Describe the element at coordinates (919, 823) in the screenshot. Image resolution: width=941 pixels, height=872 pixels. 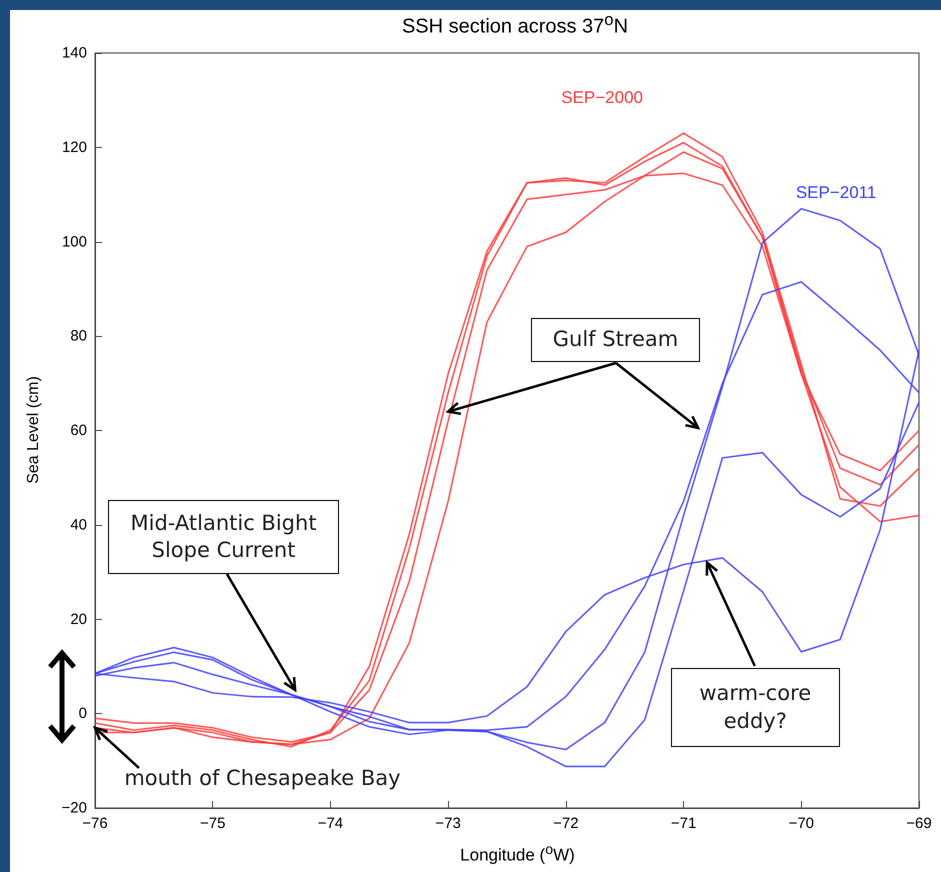
I see `x-tick-label: −69` at that location.